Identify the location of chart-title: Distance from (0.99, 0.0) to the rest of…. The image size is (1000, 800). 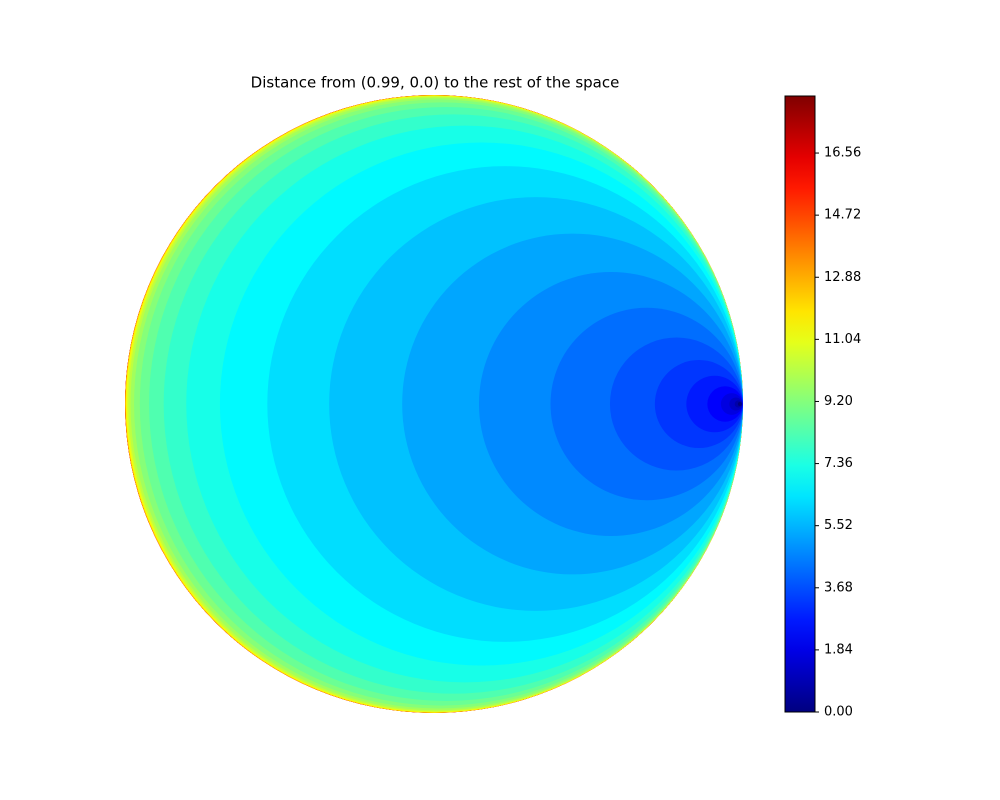
(435, 83).